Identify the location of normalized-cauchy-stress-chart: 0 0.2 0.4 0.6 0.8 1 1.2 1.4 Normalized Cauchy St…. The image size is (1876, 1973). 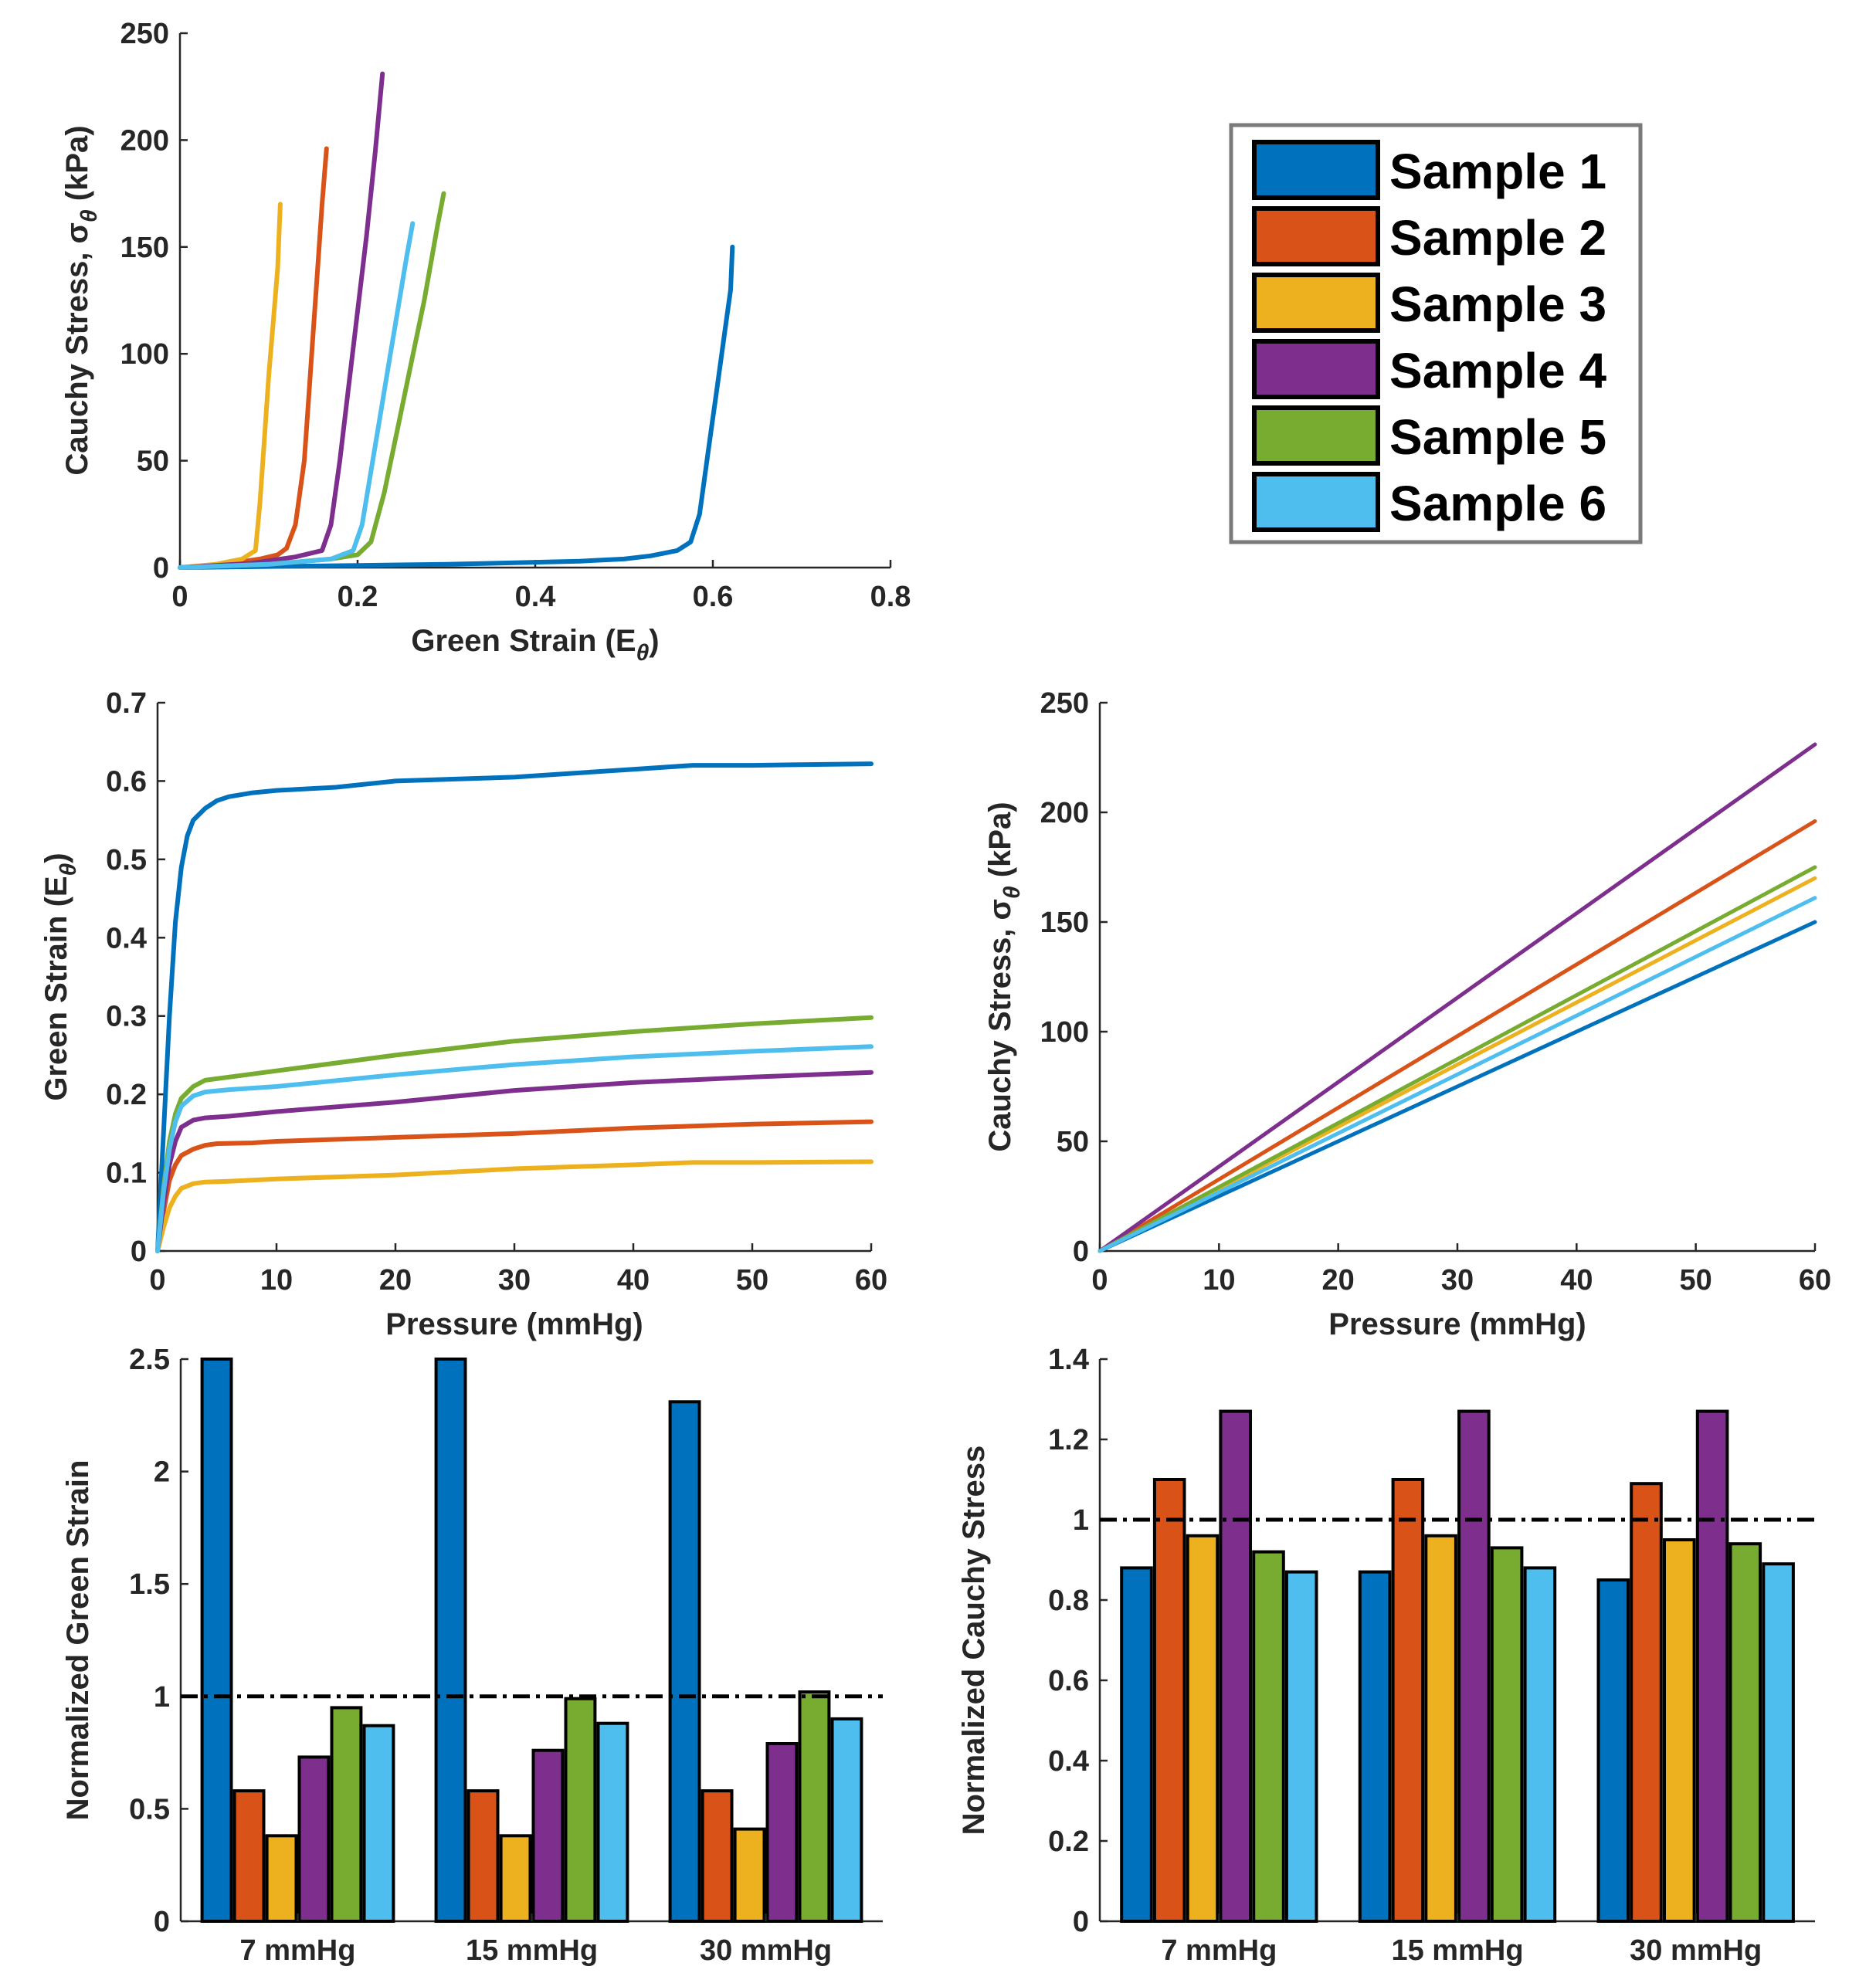
(1386, 1655).